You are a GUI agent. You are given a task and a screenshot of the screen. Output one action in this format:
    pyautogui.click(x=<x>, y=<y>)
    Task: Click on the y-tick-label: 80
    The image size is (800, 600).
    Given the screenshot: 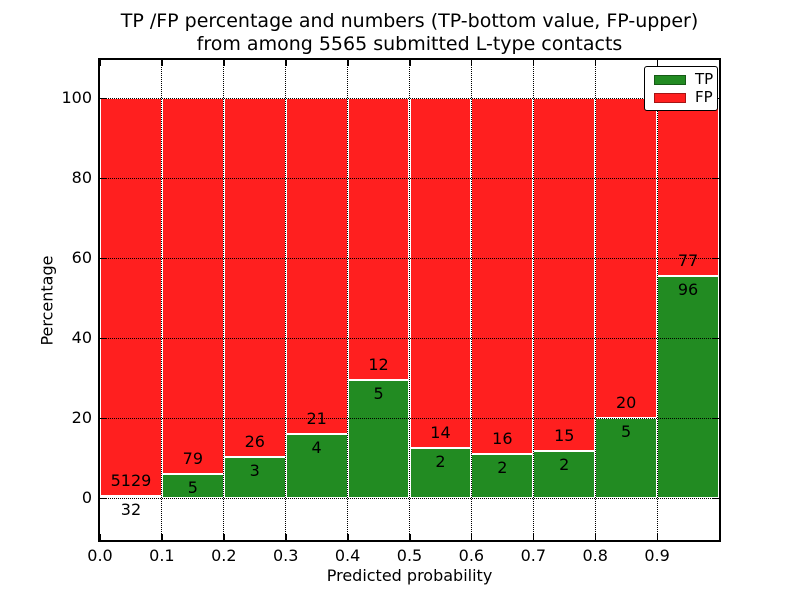 What is the action you would take?
    pyautogui.click(x=81, y=177)
    